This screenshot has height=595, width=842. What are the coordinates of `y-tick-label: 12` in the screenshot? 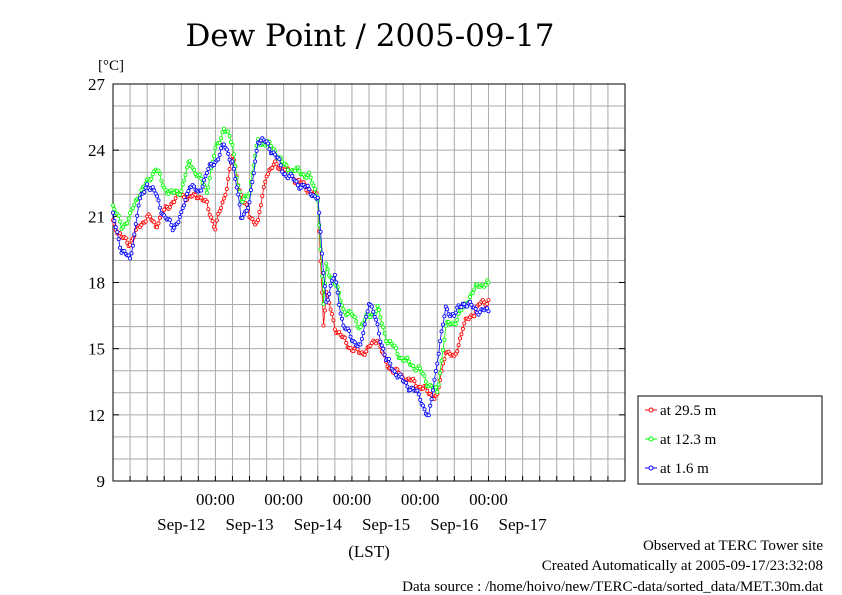 It's located at (96, 415).